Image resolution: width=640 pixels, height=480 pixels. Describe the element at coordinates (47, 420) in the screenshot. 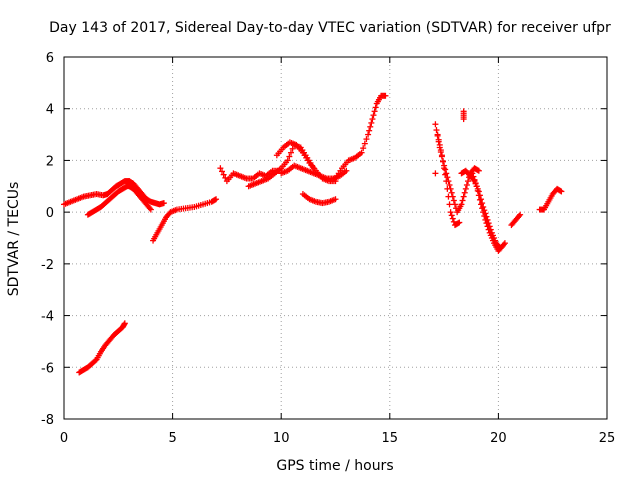

I see `y-tick-label: -8` at that location.